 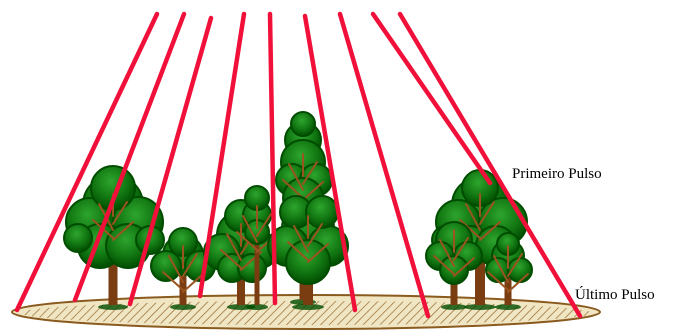 I want to click on tree-tall-front, so click(x=308, y=252).